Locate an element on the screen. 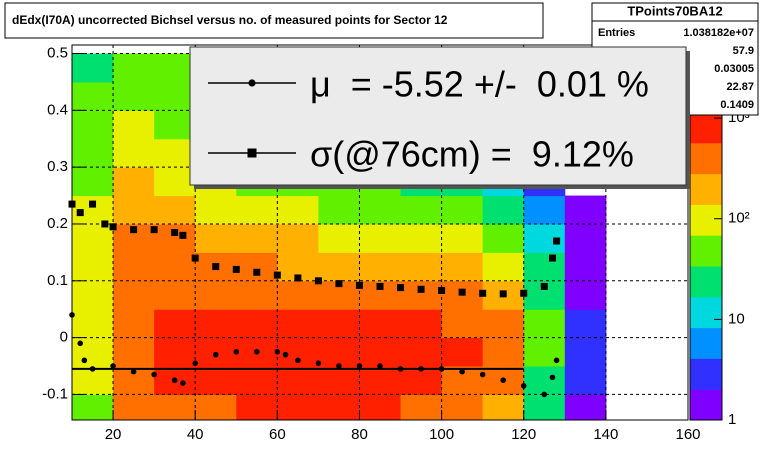 This screenshot has height=474, width=763. y-tick-label: 0.4 is located at coordinates (57, 109).